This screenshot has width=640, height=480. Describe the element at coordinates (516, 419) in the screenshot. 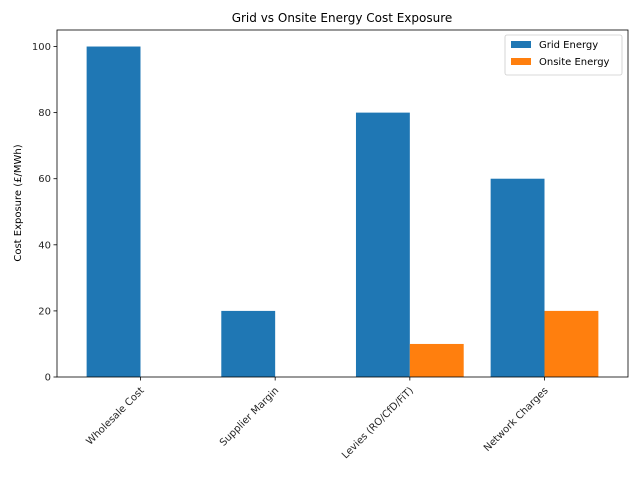

I see `x-tick-label: Network Charges` at that location.